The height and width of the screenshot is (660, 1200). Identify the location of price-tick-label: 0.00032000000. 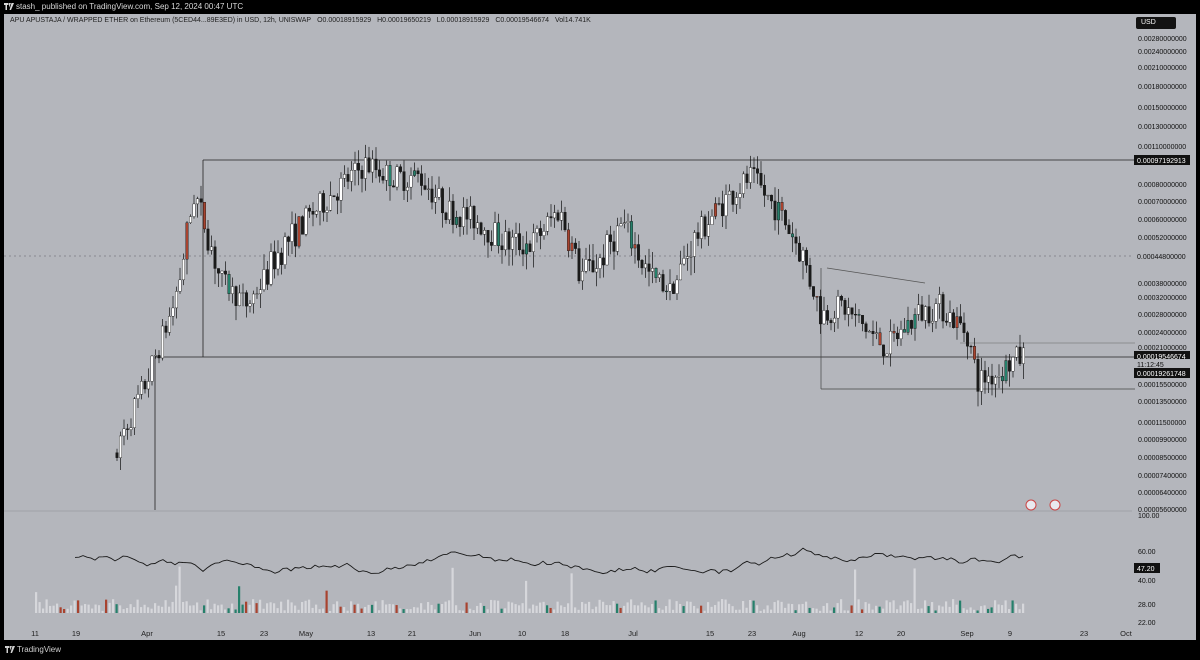
(1162, 298).